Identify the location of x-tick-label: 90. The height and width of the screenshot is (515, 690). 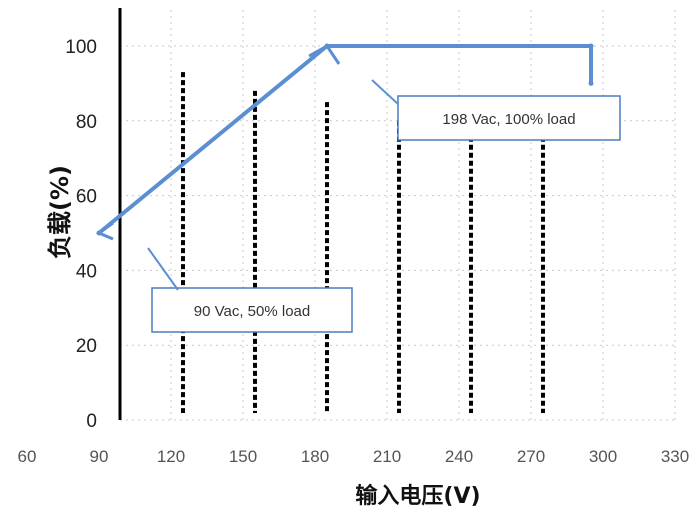
(99, 456).